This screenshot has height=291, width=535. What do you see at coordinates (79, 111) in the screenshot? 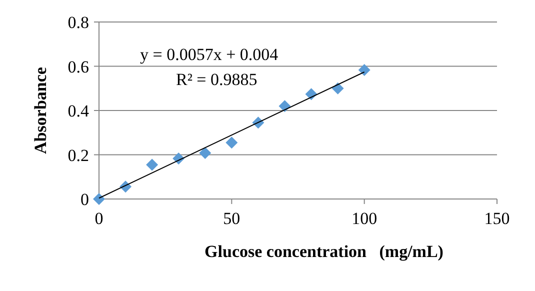
I see `y-tick-label: 0.4` at bounding box center [79, 111].